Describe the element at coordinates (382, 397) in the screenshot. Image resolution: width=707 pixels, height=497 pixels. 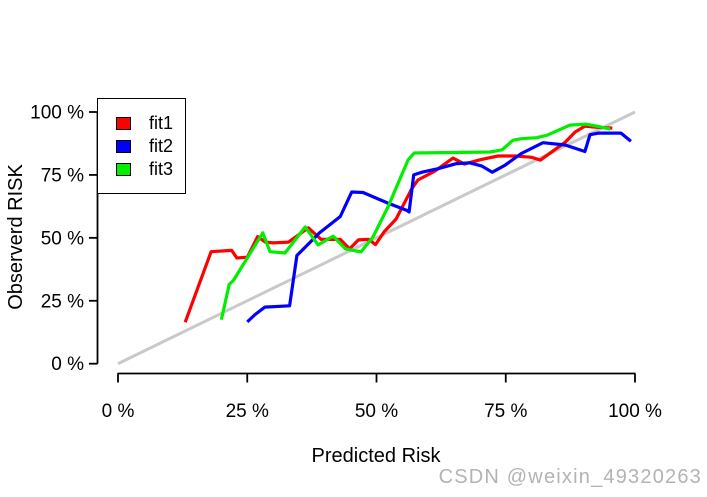
I see `x-axis-ticks: 0 % 25 % 50 % 75 % 100 %` at that location.